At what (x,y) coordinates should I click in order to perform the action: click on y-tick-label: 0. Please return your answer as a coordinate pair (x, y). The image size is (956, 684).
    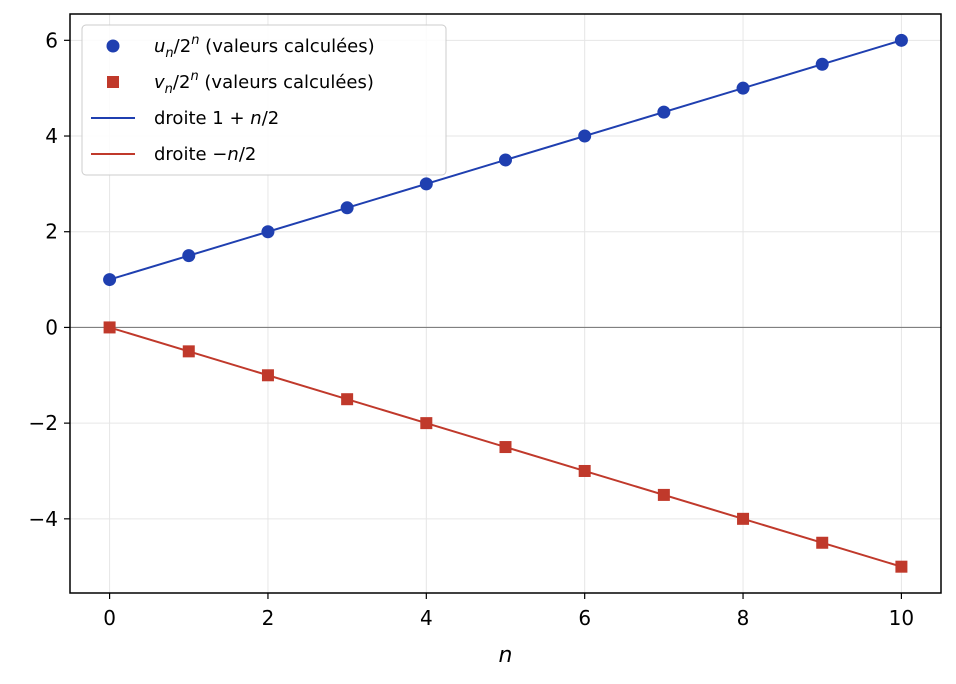
    Looking at the image, I should click on (51, 327).